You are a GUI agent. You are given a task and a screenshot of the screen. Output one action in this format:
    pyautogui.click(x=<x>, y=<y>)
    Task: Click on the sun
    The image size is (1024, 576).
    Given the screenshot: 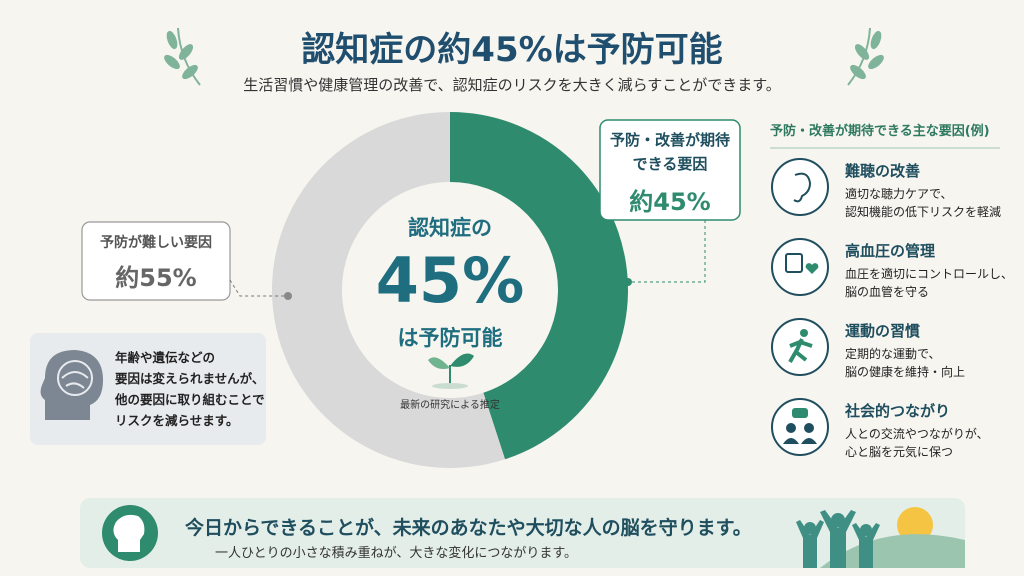 What is the action you would take?
    pyautogui.click(x=915, y=525)
    